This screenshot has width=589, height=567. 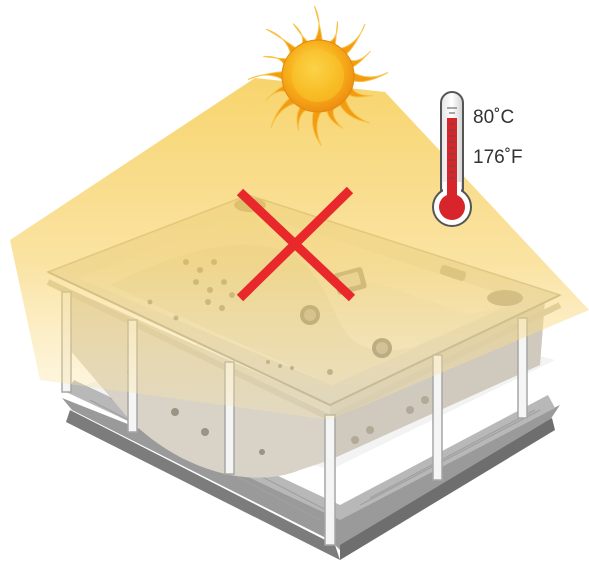 I want to click on sun-icon, so click(x=318, y=76).